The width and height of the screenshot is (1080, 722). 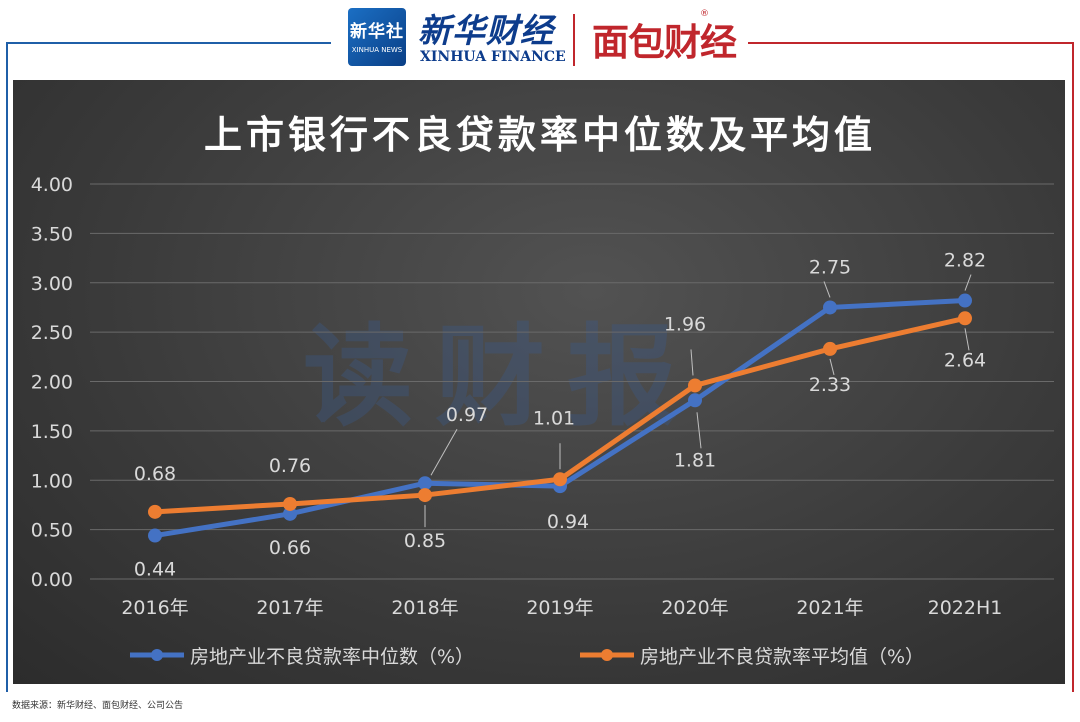 I want to click on data-label-median: 0.66, so click(x=290, y=548).